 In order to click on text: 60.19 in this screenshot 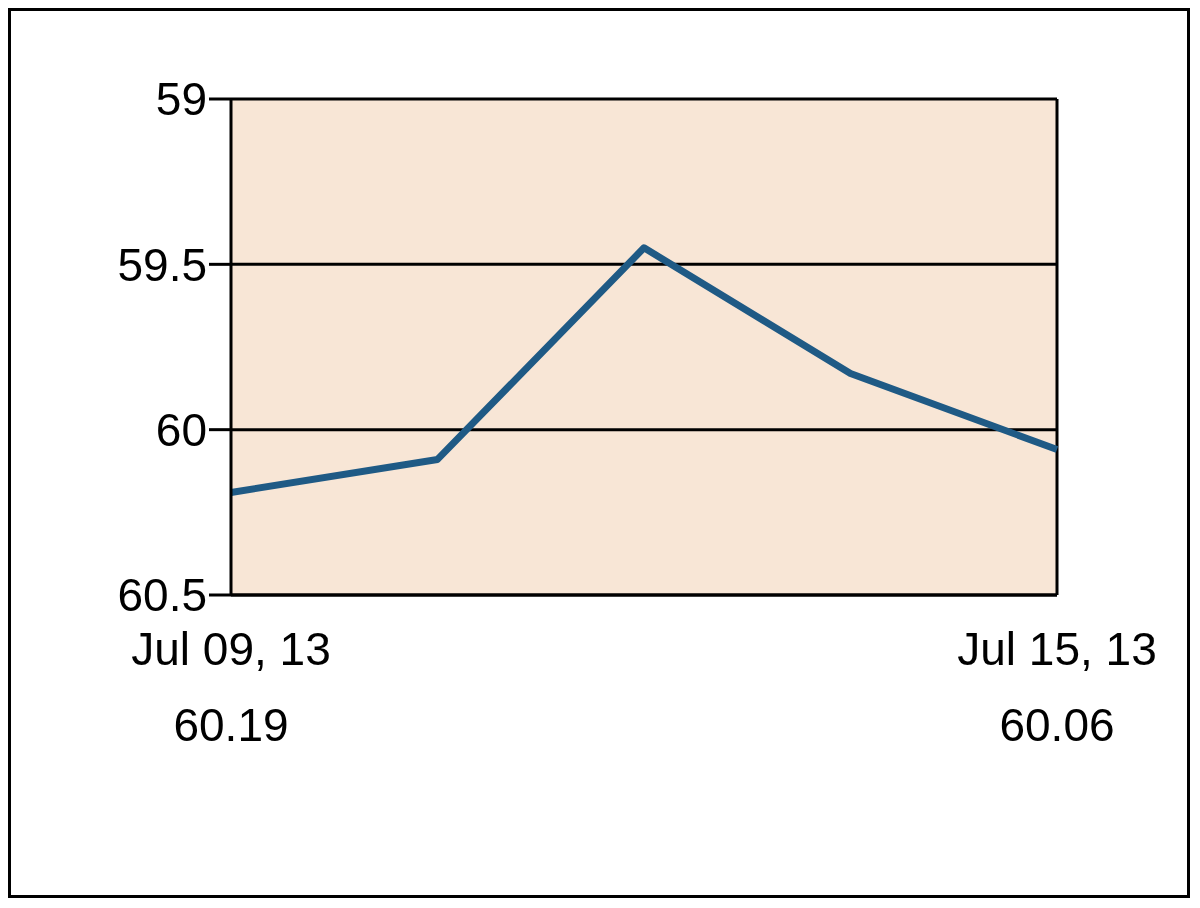, I will do `click(231, 725)`.